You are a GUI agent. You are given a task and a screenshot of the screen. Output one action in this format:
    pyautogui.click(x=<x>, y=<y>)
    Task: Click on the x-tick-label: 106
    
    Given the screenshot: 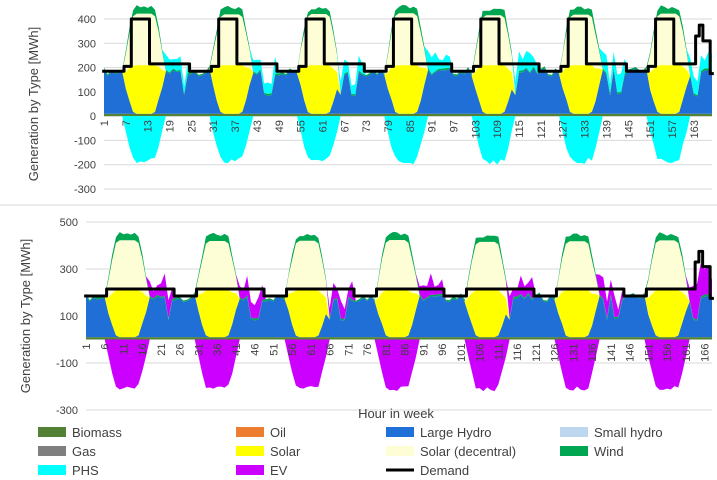 What is the action you would take?
    pyautogui.click(x=481, y=353)
    